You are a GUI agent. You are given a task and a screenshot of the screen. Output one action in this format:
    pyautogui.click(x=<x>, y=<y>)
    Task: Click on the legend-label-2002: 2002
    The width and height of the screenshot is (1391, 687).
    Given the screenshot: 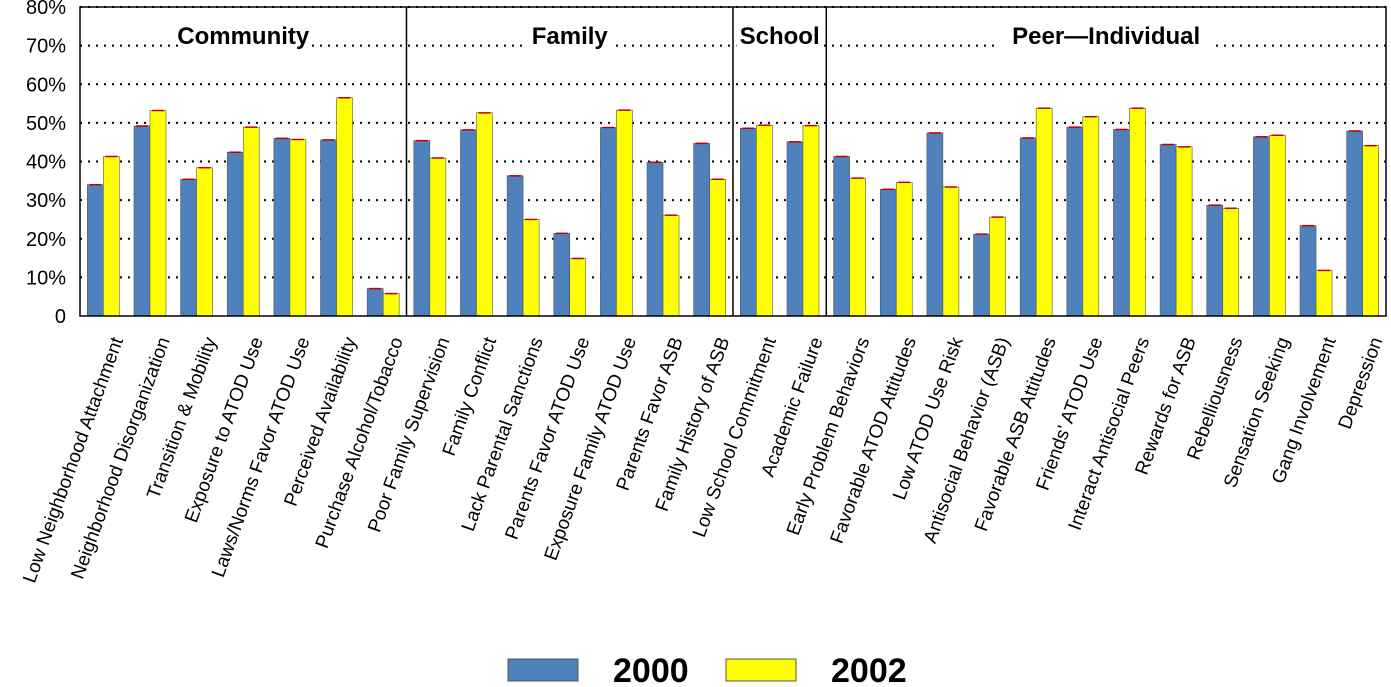 What is the action you would take?
    pyautogui.click(x=869, y=669)
    